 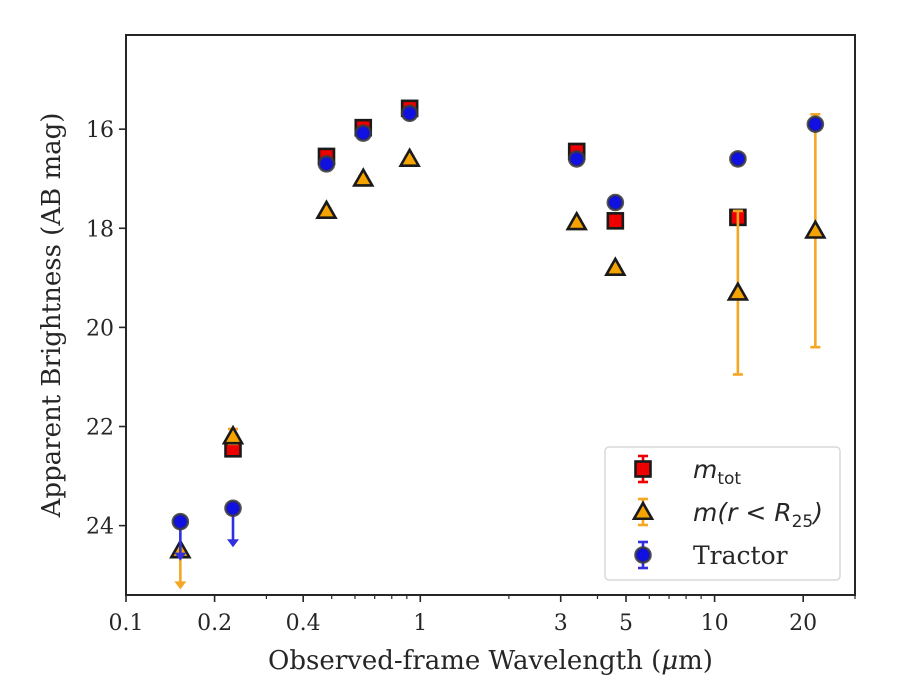 I want to click on x-tick-label: 0.1, so click(x=126, y=623).